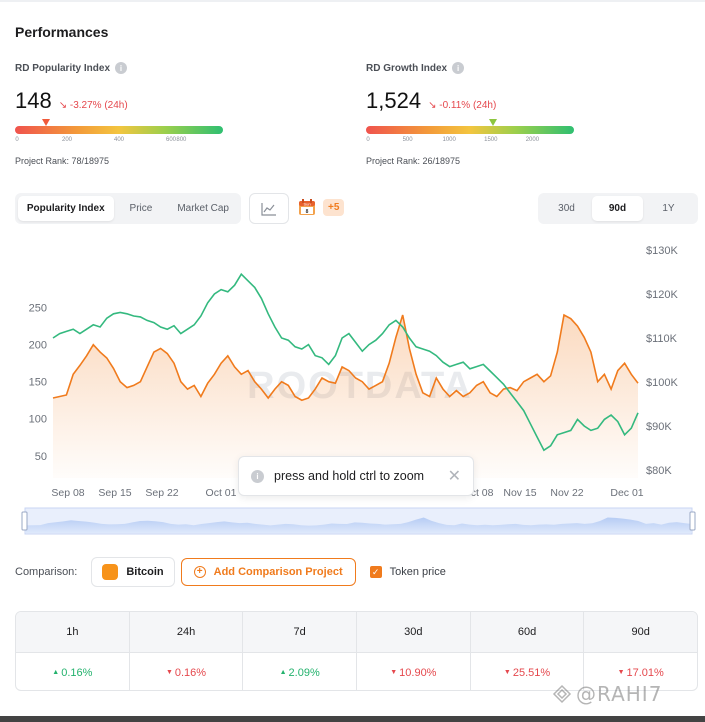 The height and width of the screenshot is (722, 705). I want to click on tab-price: Price, so click(141, 208).